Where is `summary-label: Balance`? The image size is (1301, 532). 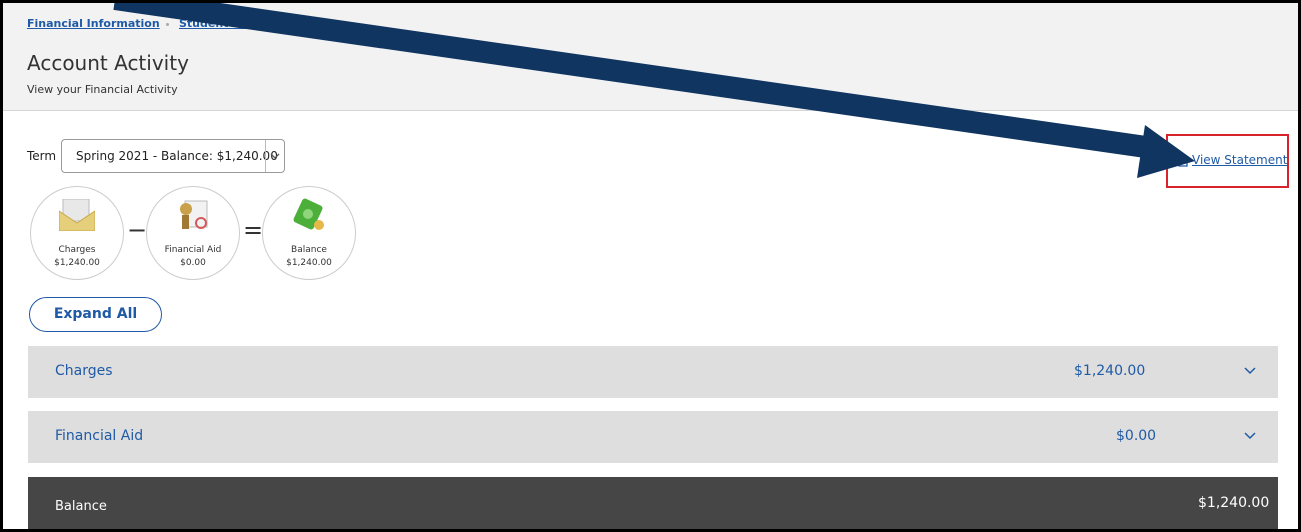
summary-label: Balance is located at coordinates (309, 250).